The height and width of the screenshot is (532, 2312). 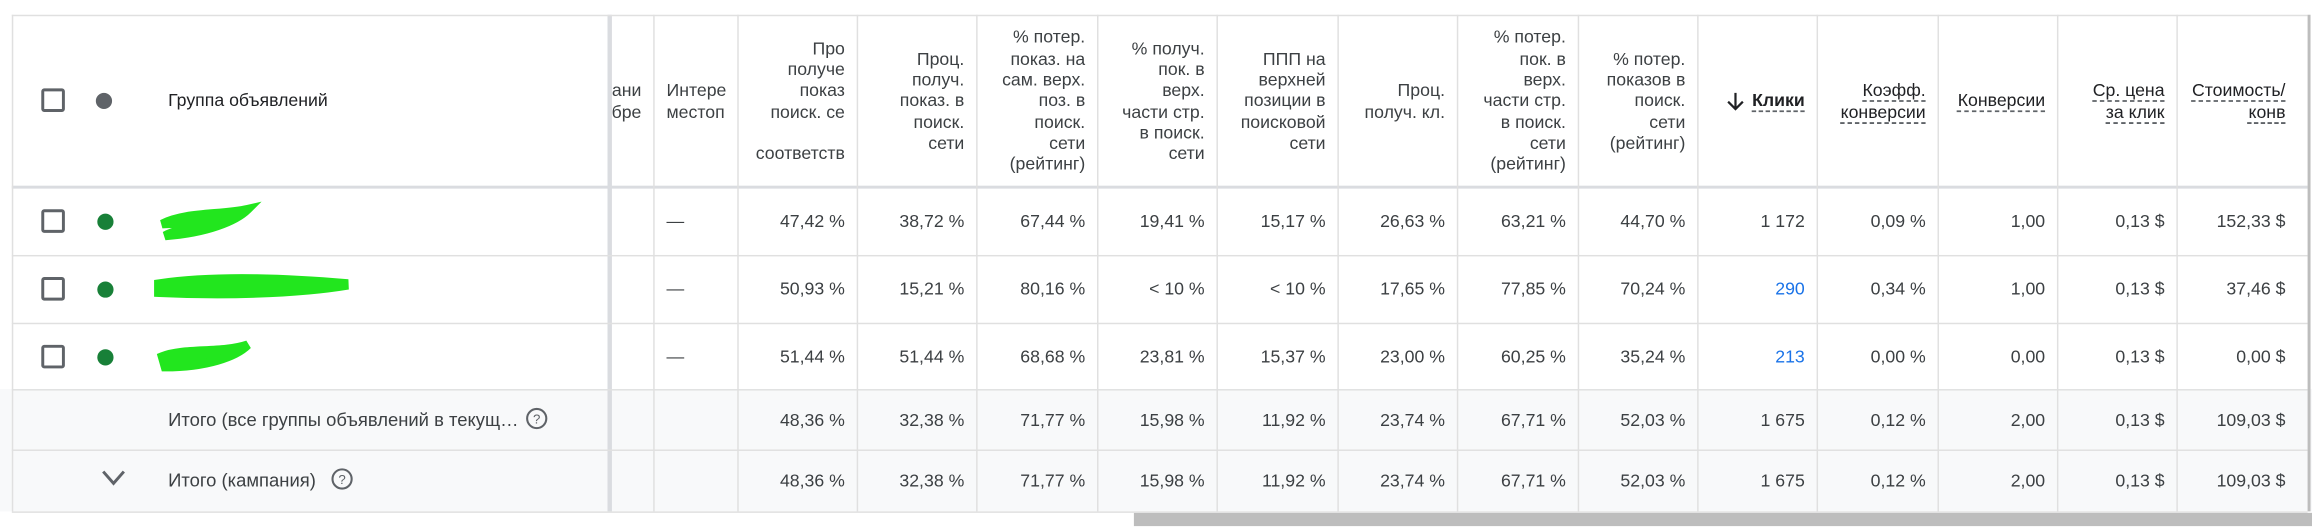 I want to click on column-header: ани бре, so click(x=626, y=101).